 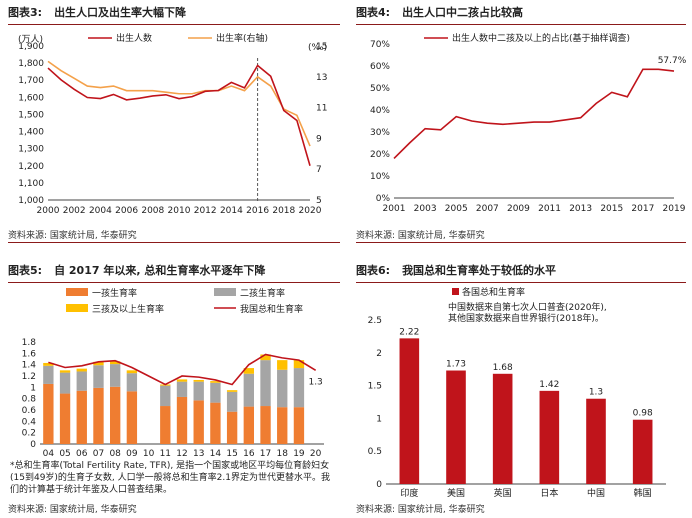 I want to click on data-label: 1.3, so click(x=596, y=393).